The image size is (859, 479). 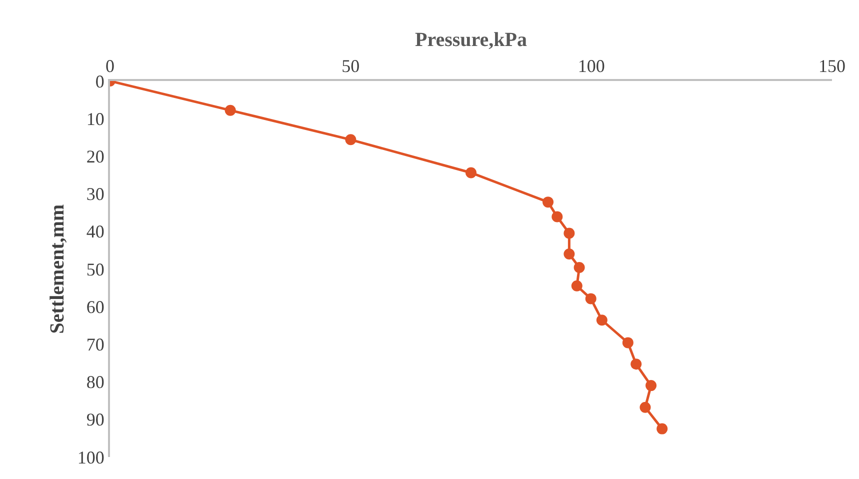 I want to click on y-axis-title: Settlement,mm, so click(x=57, y=269).